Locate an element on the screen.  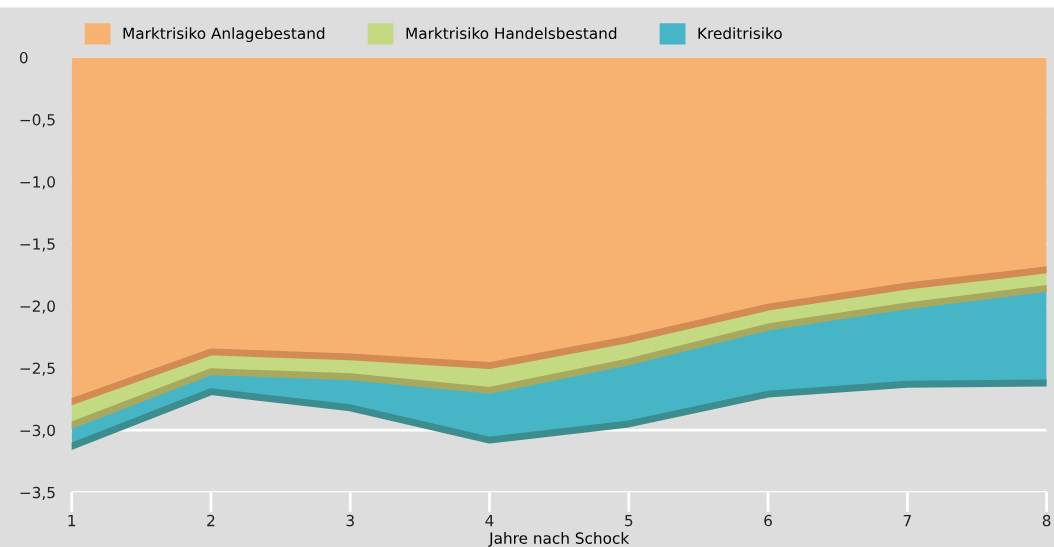
x-tick-label: 6 is located at coordinates (768, 520).